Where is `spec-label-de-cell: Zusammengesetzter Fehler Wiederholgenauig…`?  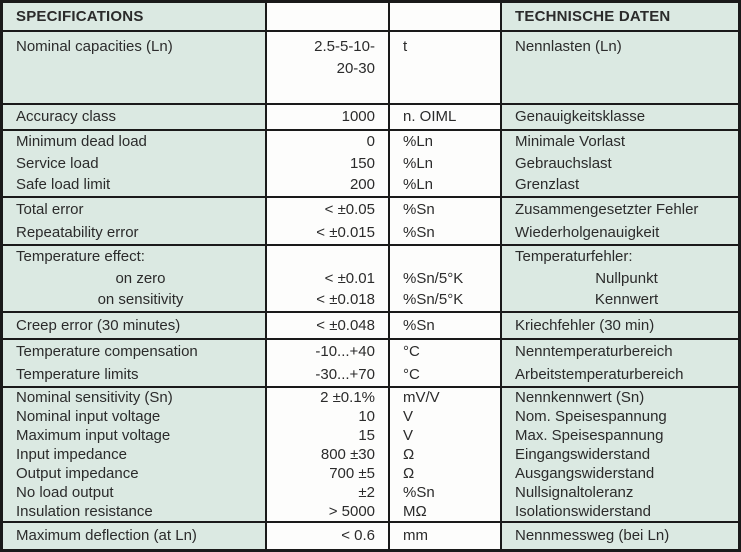 spec-label-de-cell: Zusammengesetzter Fehler Wiederholgenauig… is located at coordinates (620, 221).